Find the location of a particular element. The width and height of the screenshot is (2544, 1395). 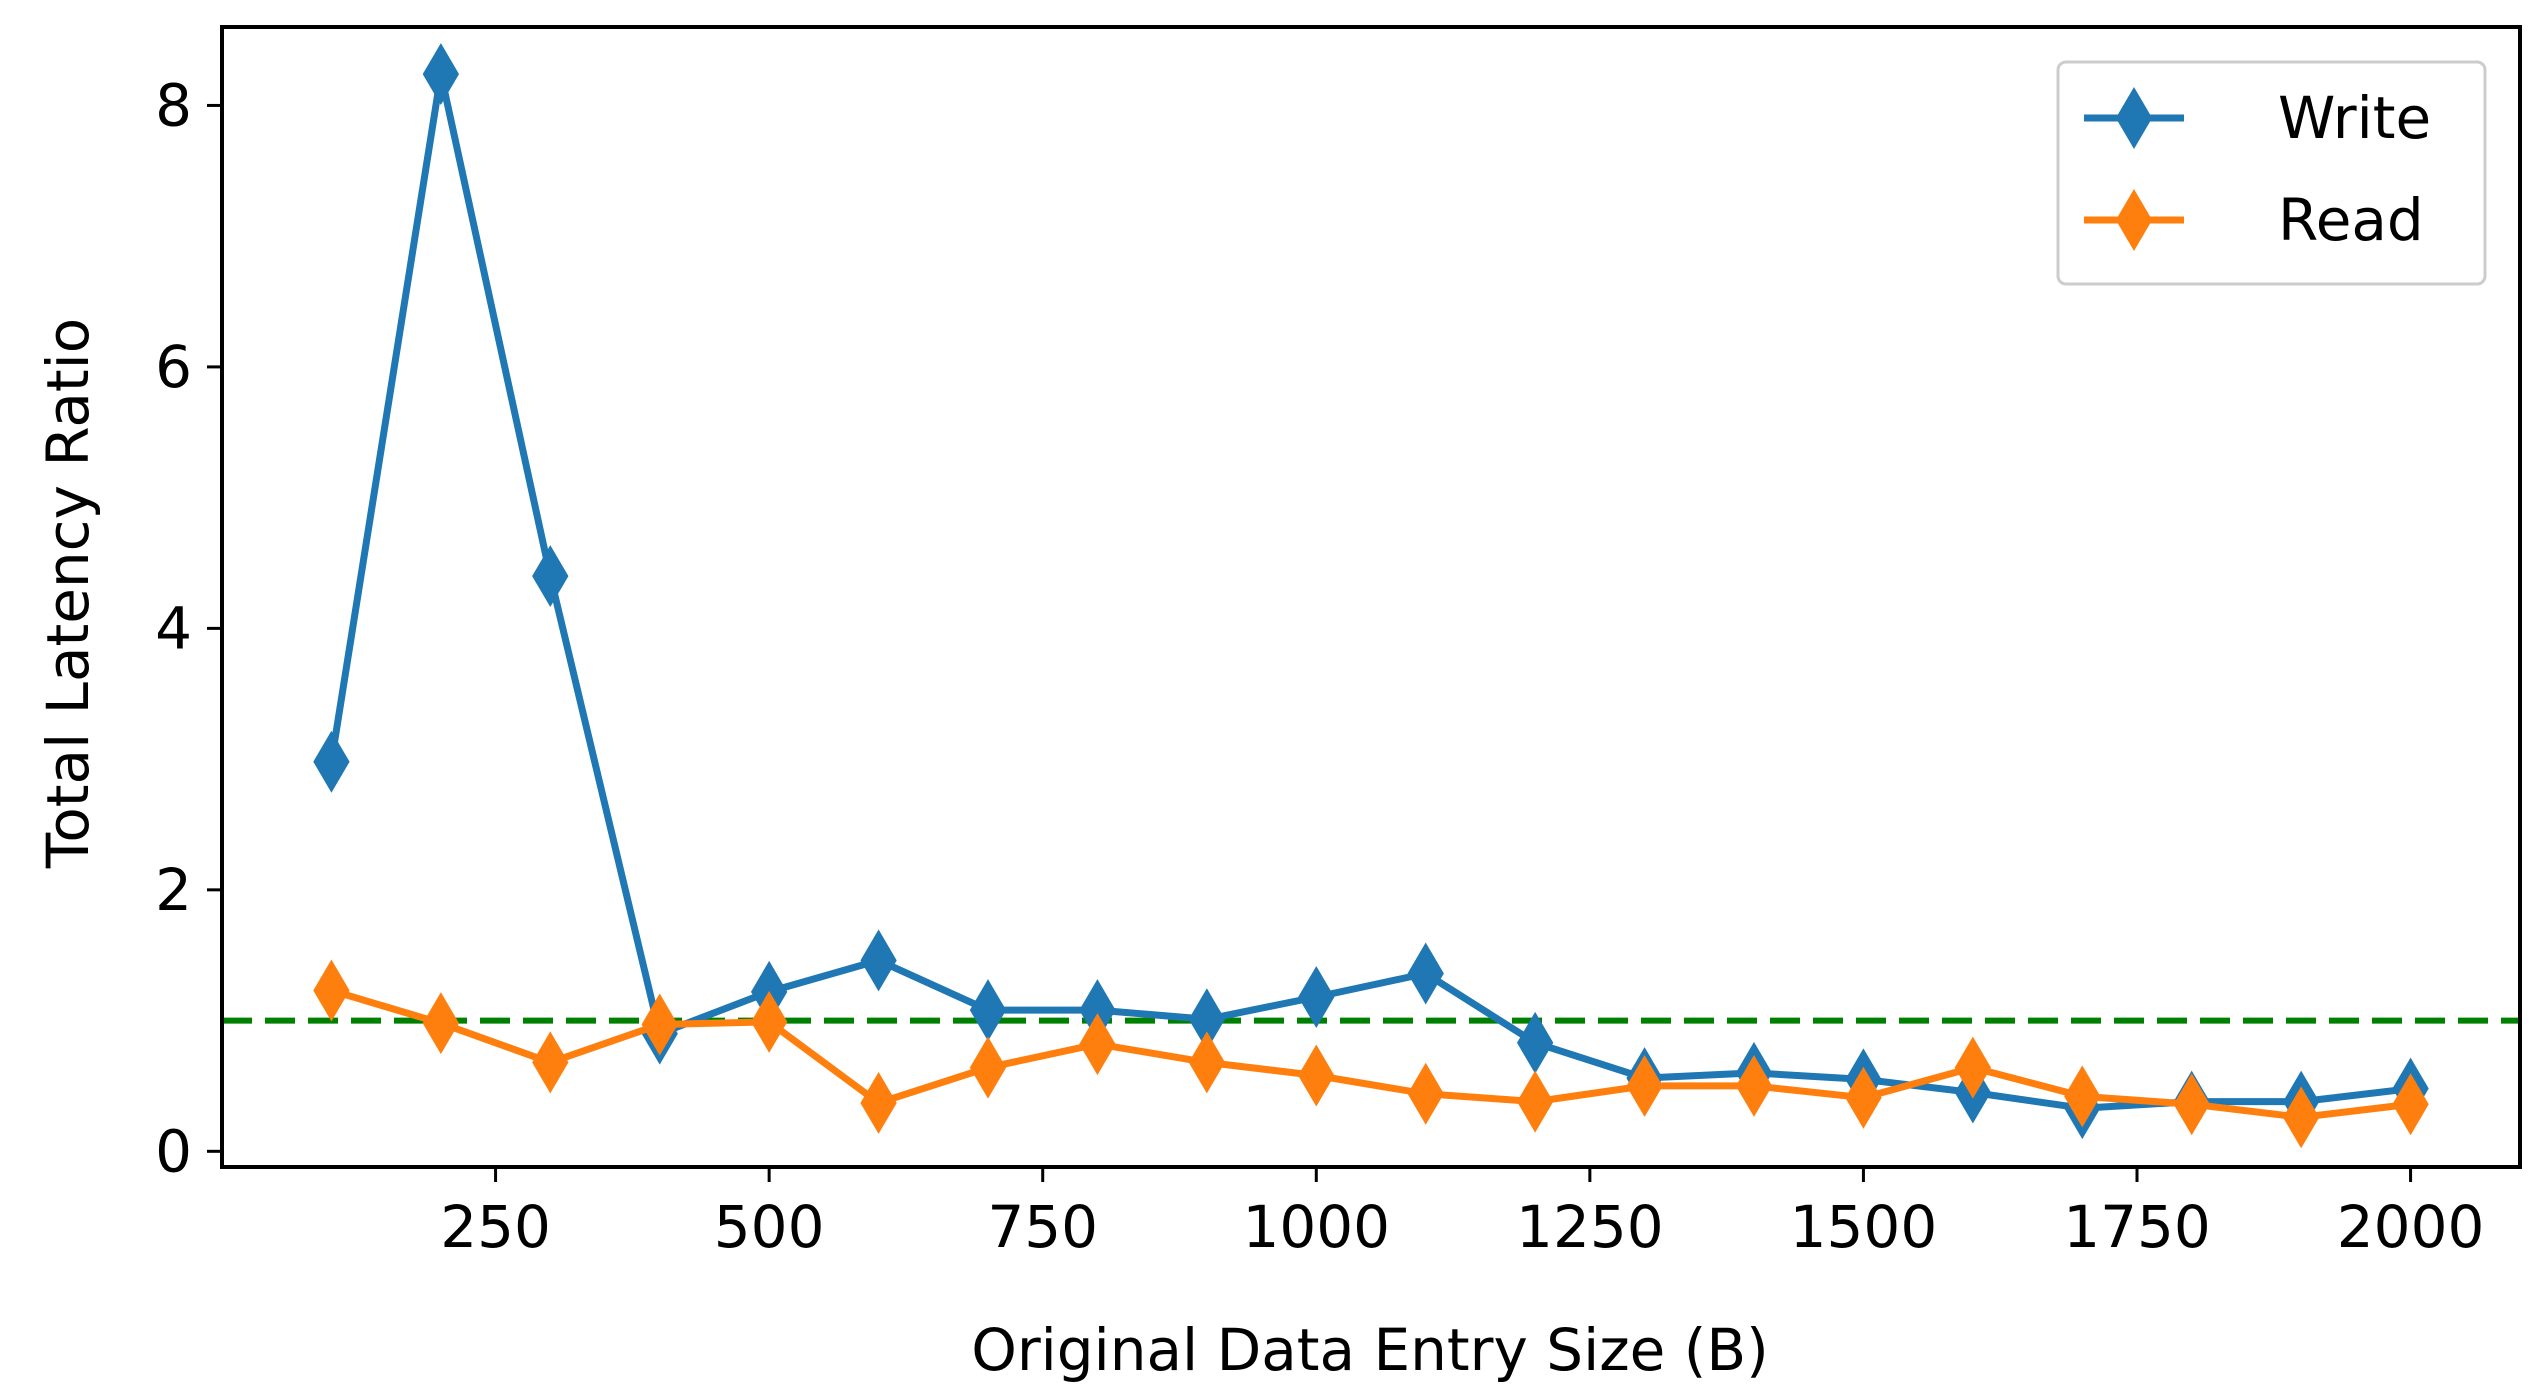

y-tick-label: 8 is located at coordinates (173, 105).